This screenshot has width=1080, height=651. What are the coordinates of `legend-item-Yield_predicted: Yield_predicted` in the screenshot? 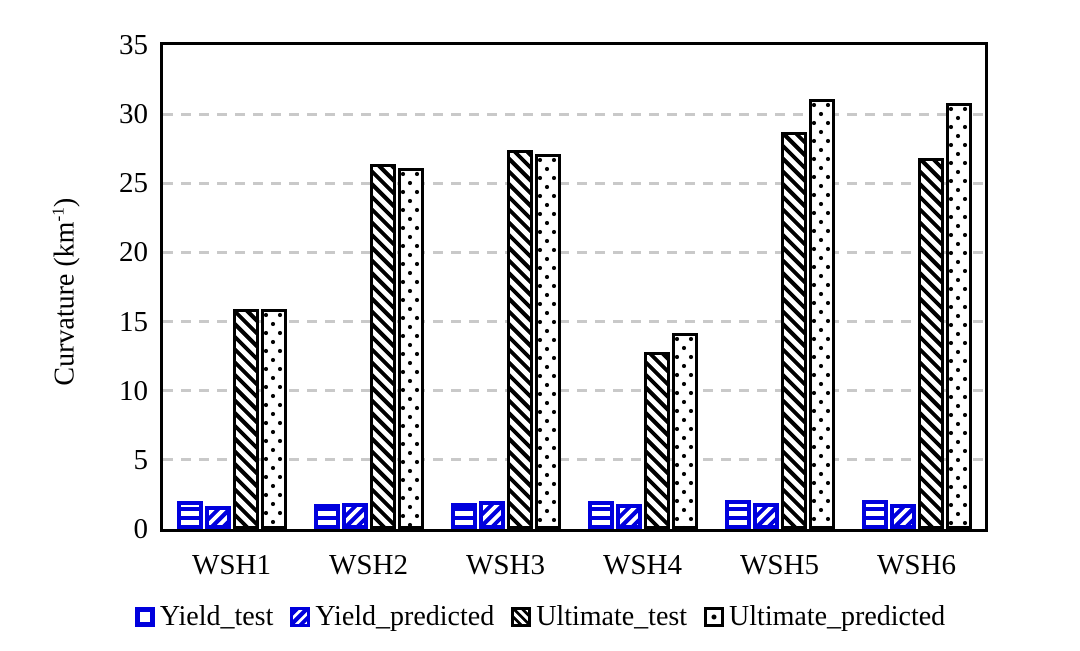 It's located at (392, 617).